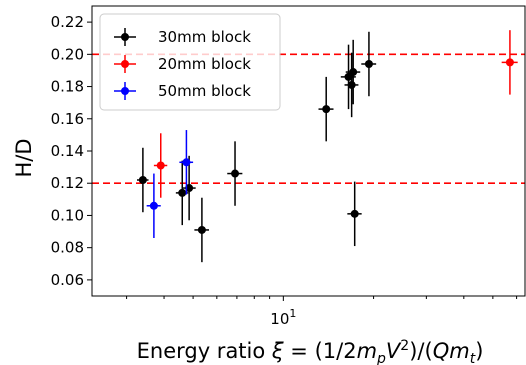 Image resolution: width=526 pixels, height=365 pixels. I want to click on y-axis-label: H/D, so click(24, 157).